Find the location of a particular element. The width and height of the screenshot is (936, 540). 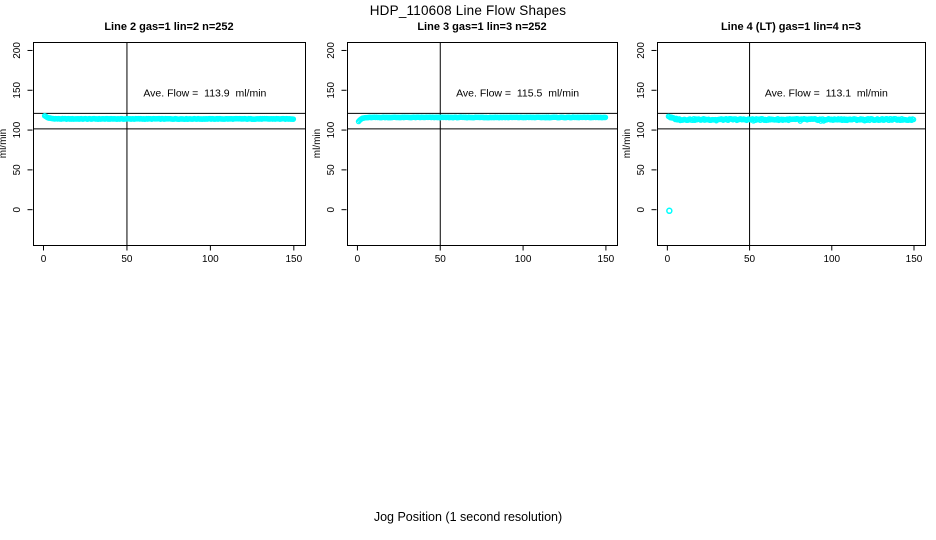

x-axis-title: Jog Position (1 second resolution) is located at coordinates (468, 517).